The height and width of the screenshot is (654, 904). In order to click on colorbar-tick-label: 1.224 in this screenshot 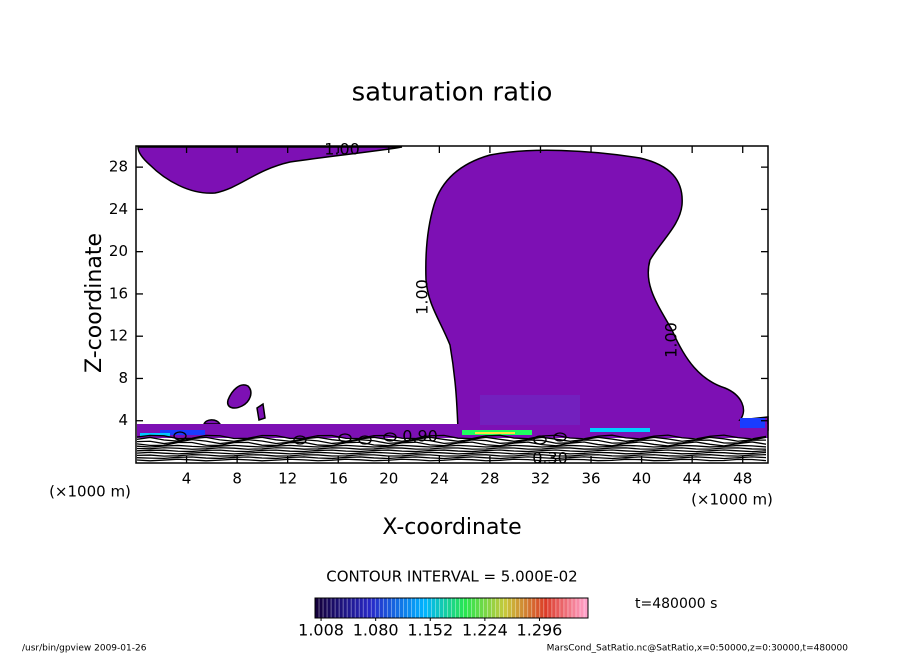, I will do `click(485, 630)`.